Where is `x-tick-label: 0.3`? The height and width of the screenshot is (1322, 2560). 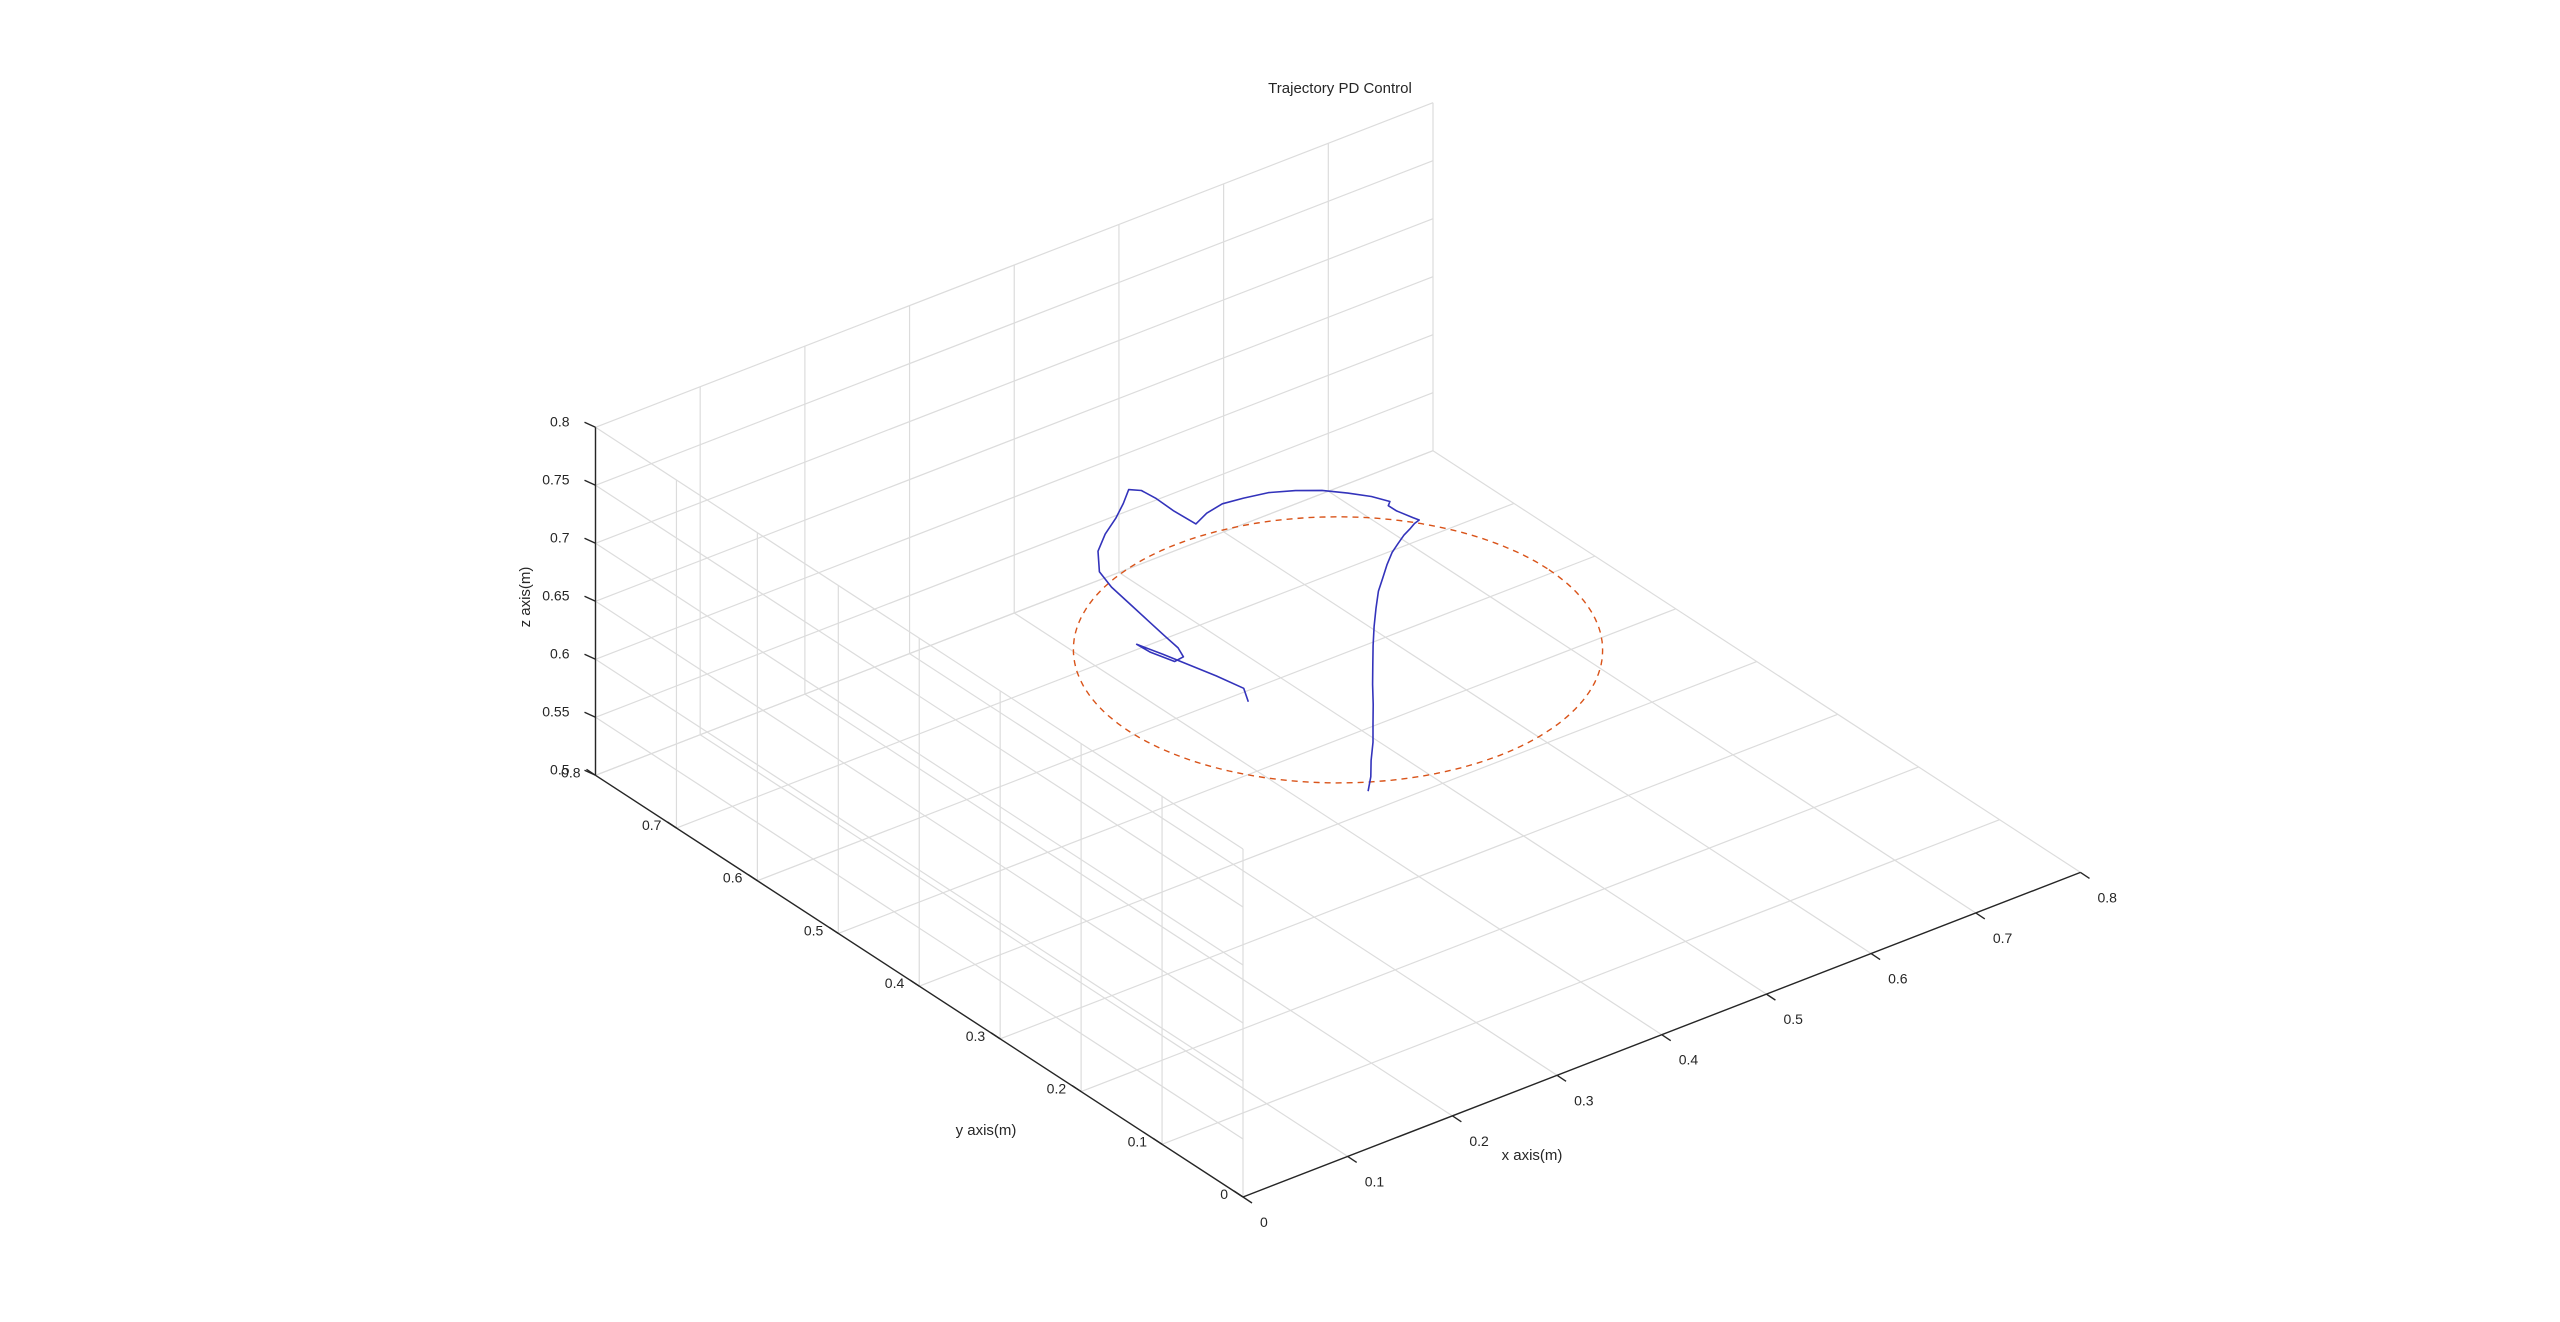 x-tick-label: 0.3 is located at coordinates (1584, 1100).